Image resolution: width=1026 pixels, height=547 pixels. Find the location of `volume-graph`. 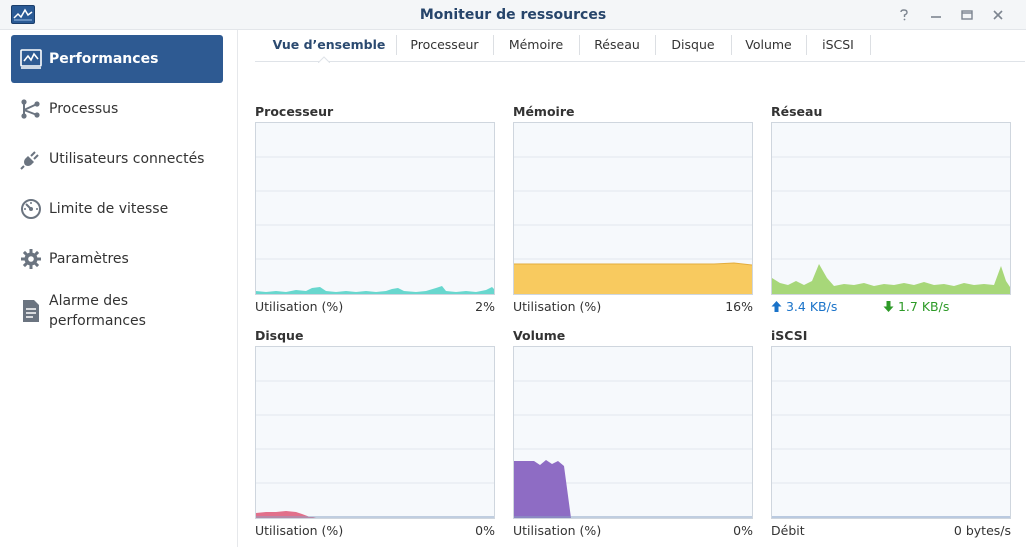

volume-graph is located at coordinates (633, 432).